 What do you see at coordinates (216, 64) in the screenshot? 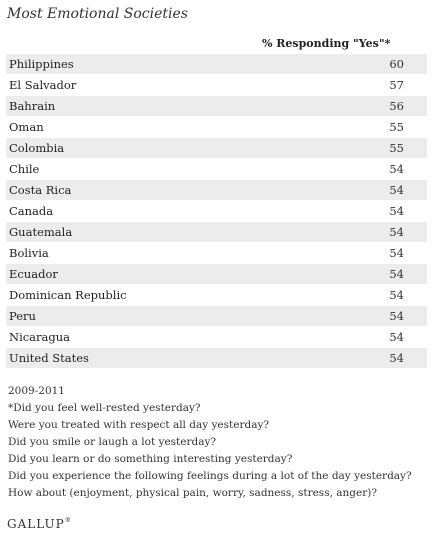
I see `table-row: Philippines 60` at bounding box center [216, 64].